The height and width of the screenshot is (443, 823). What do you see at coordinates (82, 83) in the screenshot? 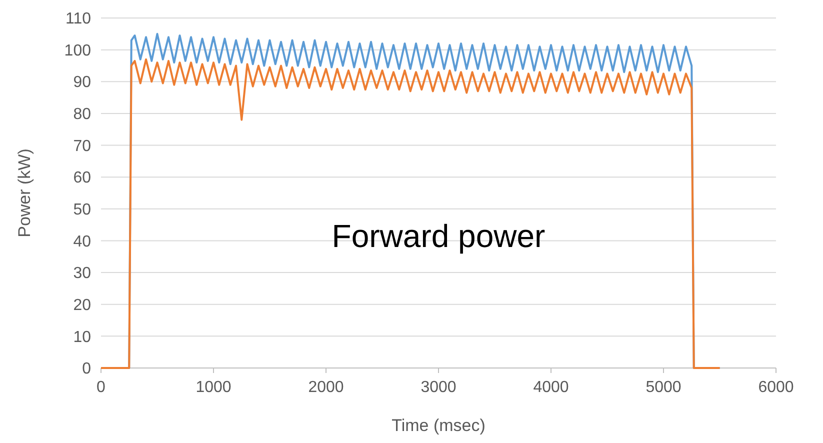
I see `y-tick-label: 90` at bounding box center [82, 83].